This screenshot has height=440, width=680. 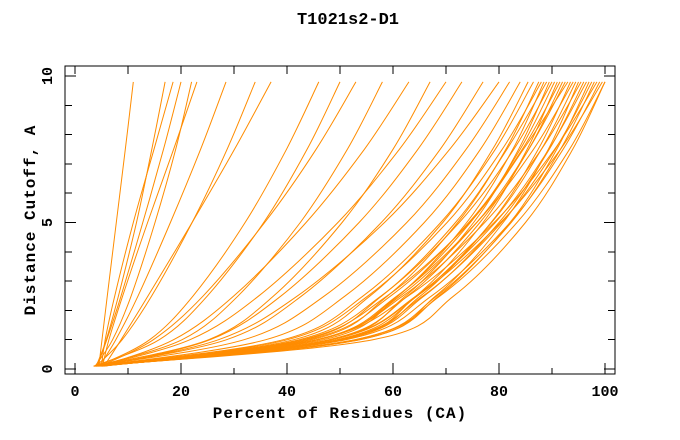 What do you see at coordinates (499, 392) in the screenshot?
I see `x-tick-label: 80` at bounding box center [499, 392].